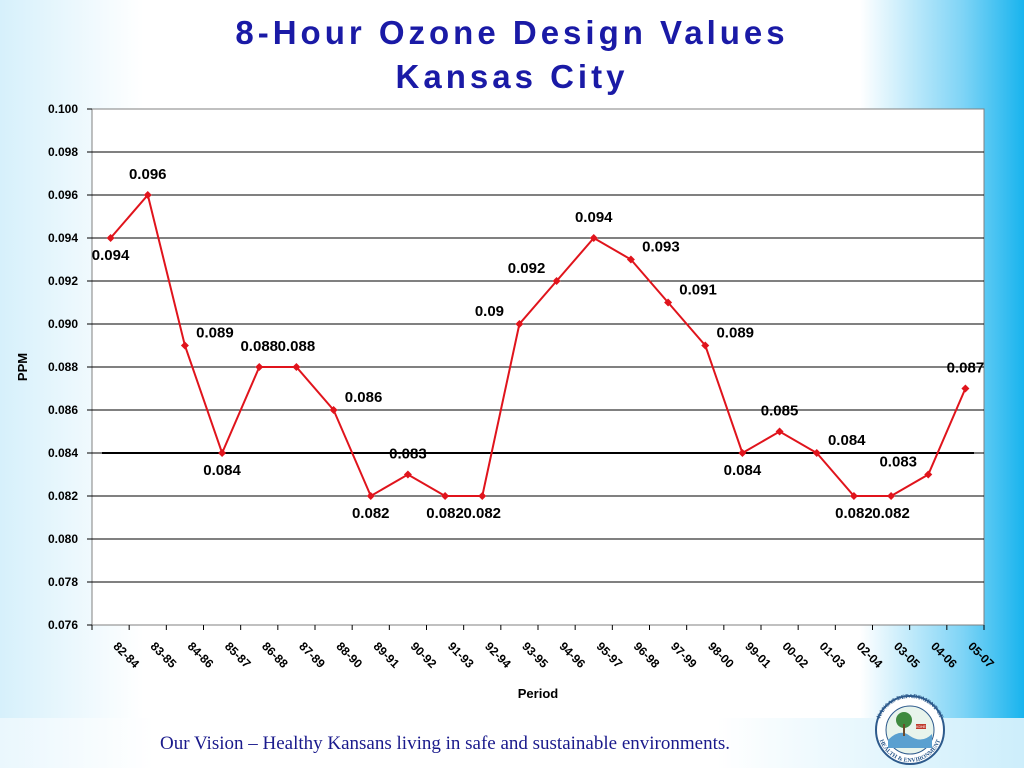 The width and height of the screenshot is (1024, 768). Describe the element at coordinates (238, 655) in the screenshot. I see `x-tick-label: 85-87` at that location.